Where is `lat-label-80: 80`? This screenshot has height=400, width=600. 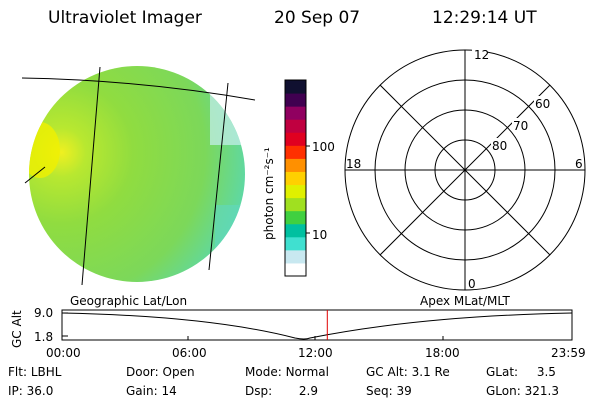
lat-label-80: 80 is located at coordinates (499, 146).